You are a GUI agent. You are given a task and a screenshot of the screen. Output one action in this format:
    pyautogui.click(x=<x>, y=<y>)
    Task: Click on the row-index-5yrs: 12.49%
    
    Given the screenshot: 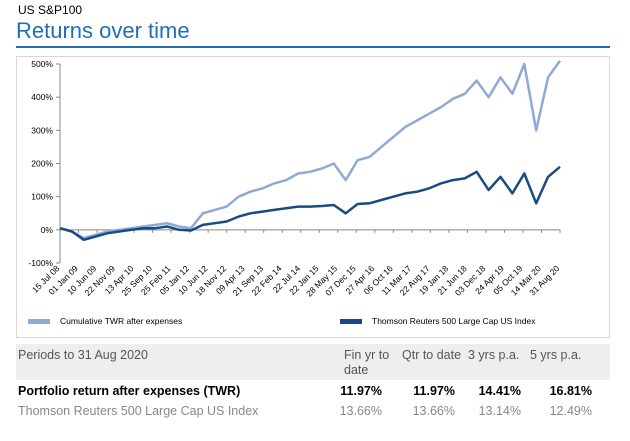 What is the action you would take?
    pyautogui.click(x=570, y=411)
    